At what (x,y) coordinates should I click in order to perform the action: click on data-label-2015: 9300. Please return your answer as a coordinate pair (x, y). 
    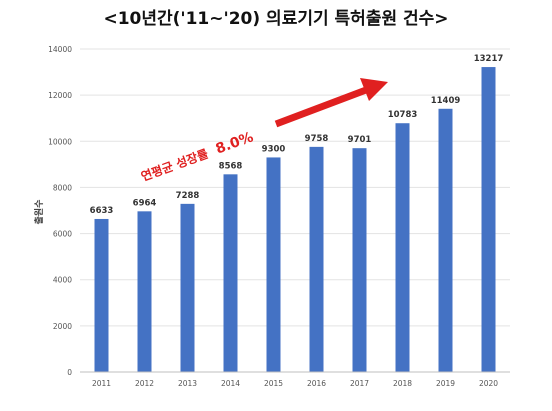
    Looking at the image, I should click on (274, 149).